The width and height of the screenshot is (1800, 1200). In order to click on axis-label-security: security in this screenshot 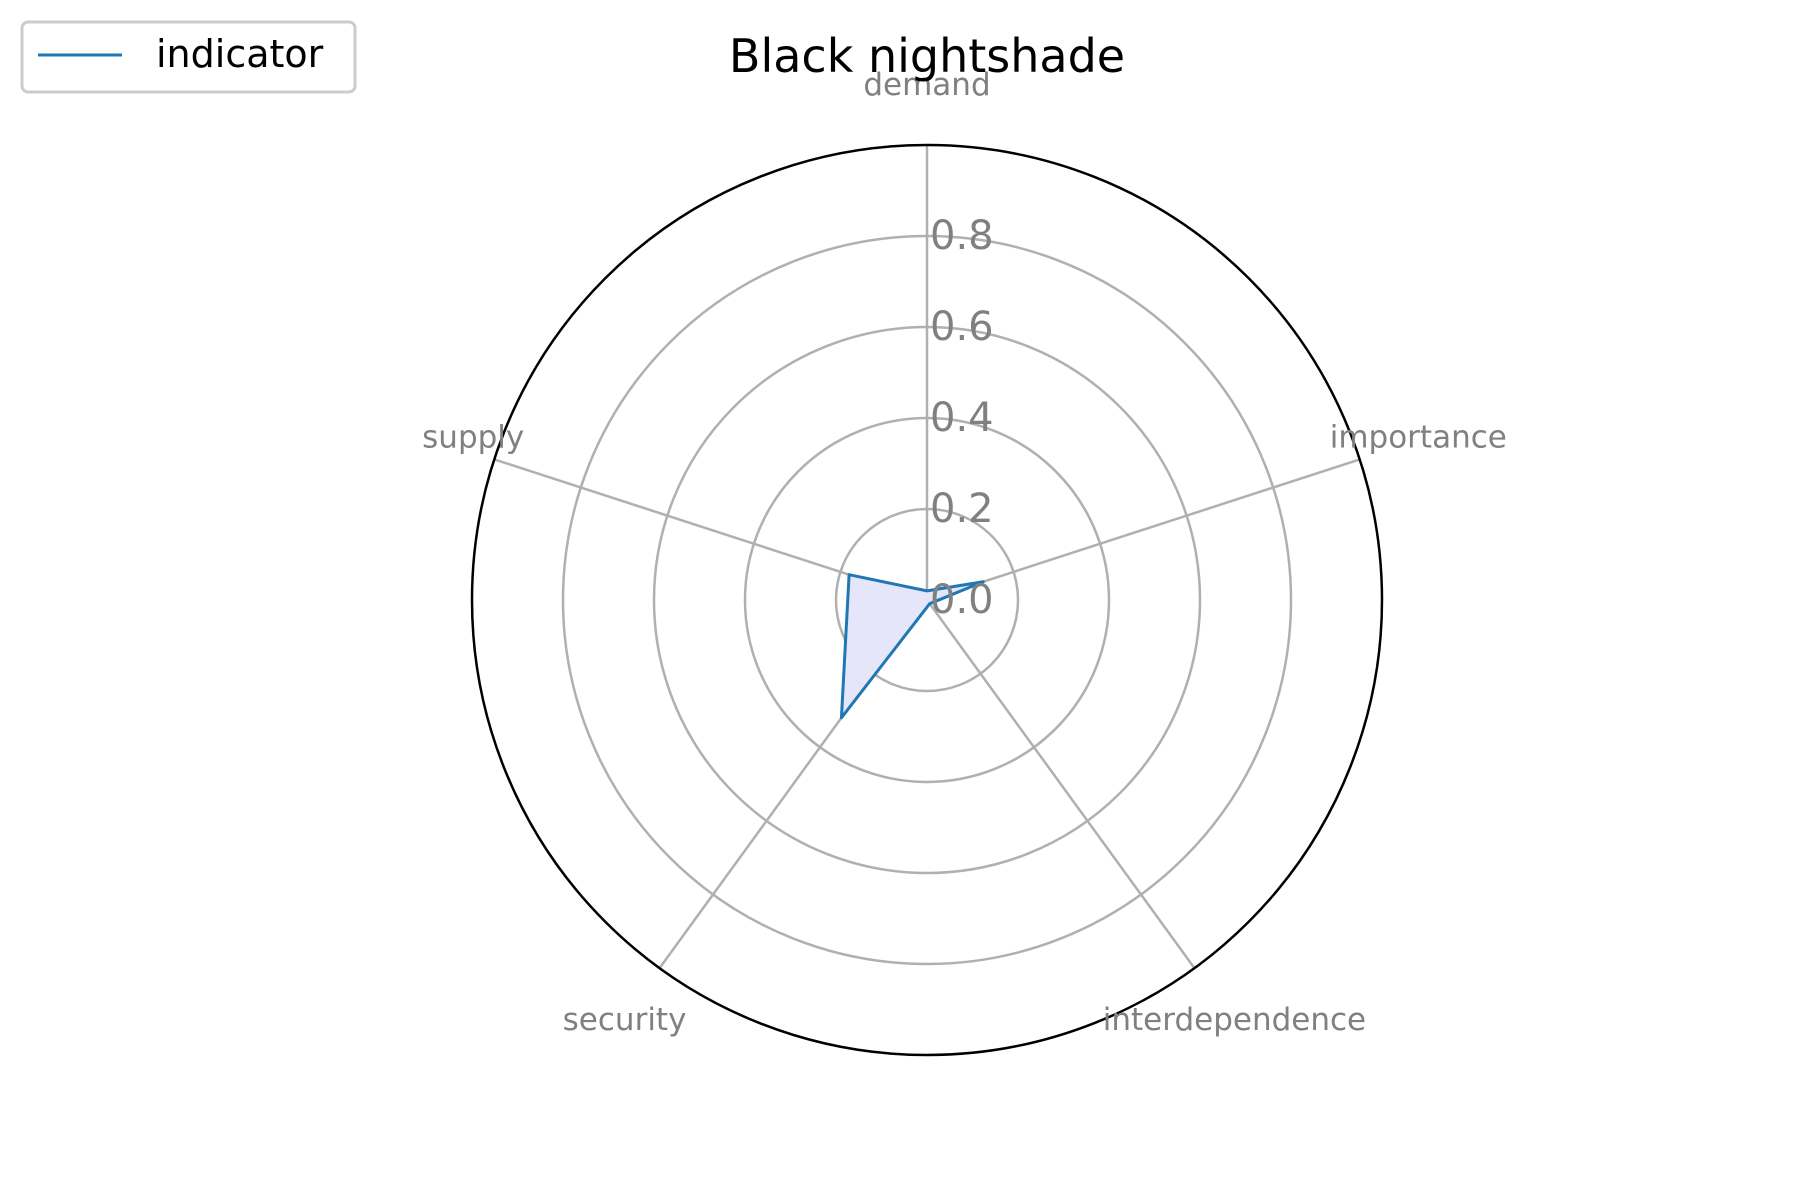, I will do `click(625, 1020)`.